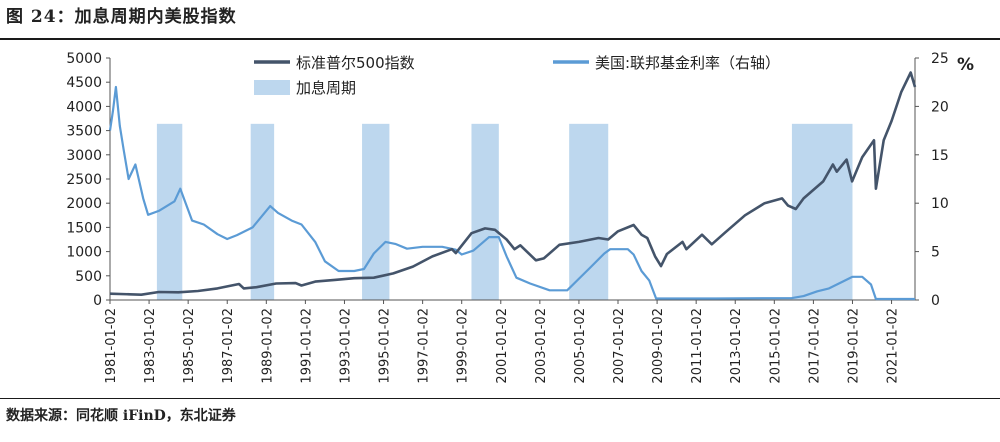  What do you see at coordinates (385, 346) in the screenshot?
I see `x-tick-label: 1995-01-02` at bounding box center [385, 346].